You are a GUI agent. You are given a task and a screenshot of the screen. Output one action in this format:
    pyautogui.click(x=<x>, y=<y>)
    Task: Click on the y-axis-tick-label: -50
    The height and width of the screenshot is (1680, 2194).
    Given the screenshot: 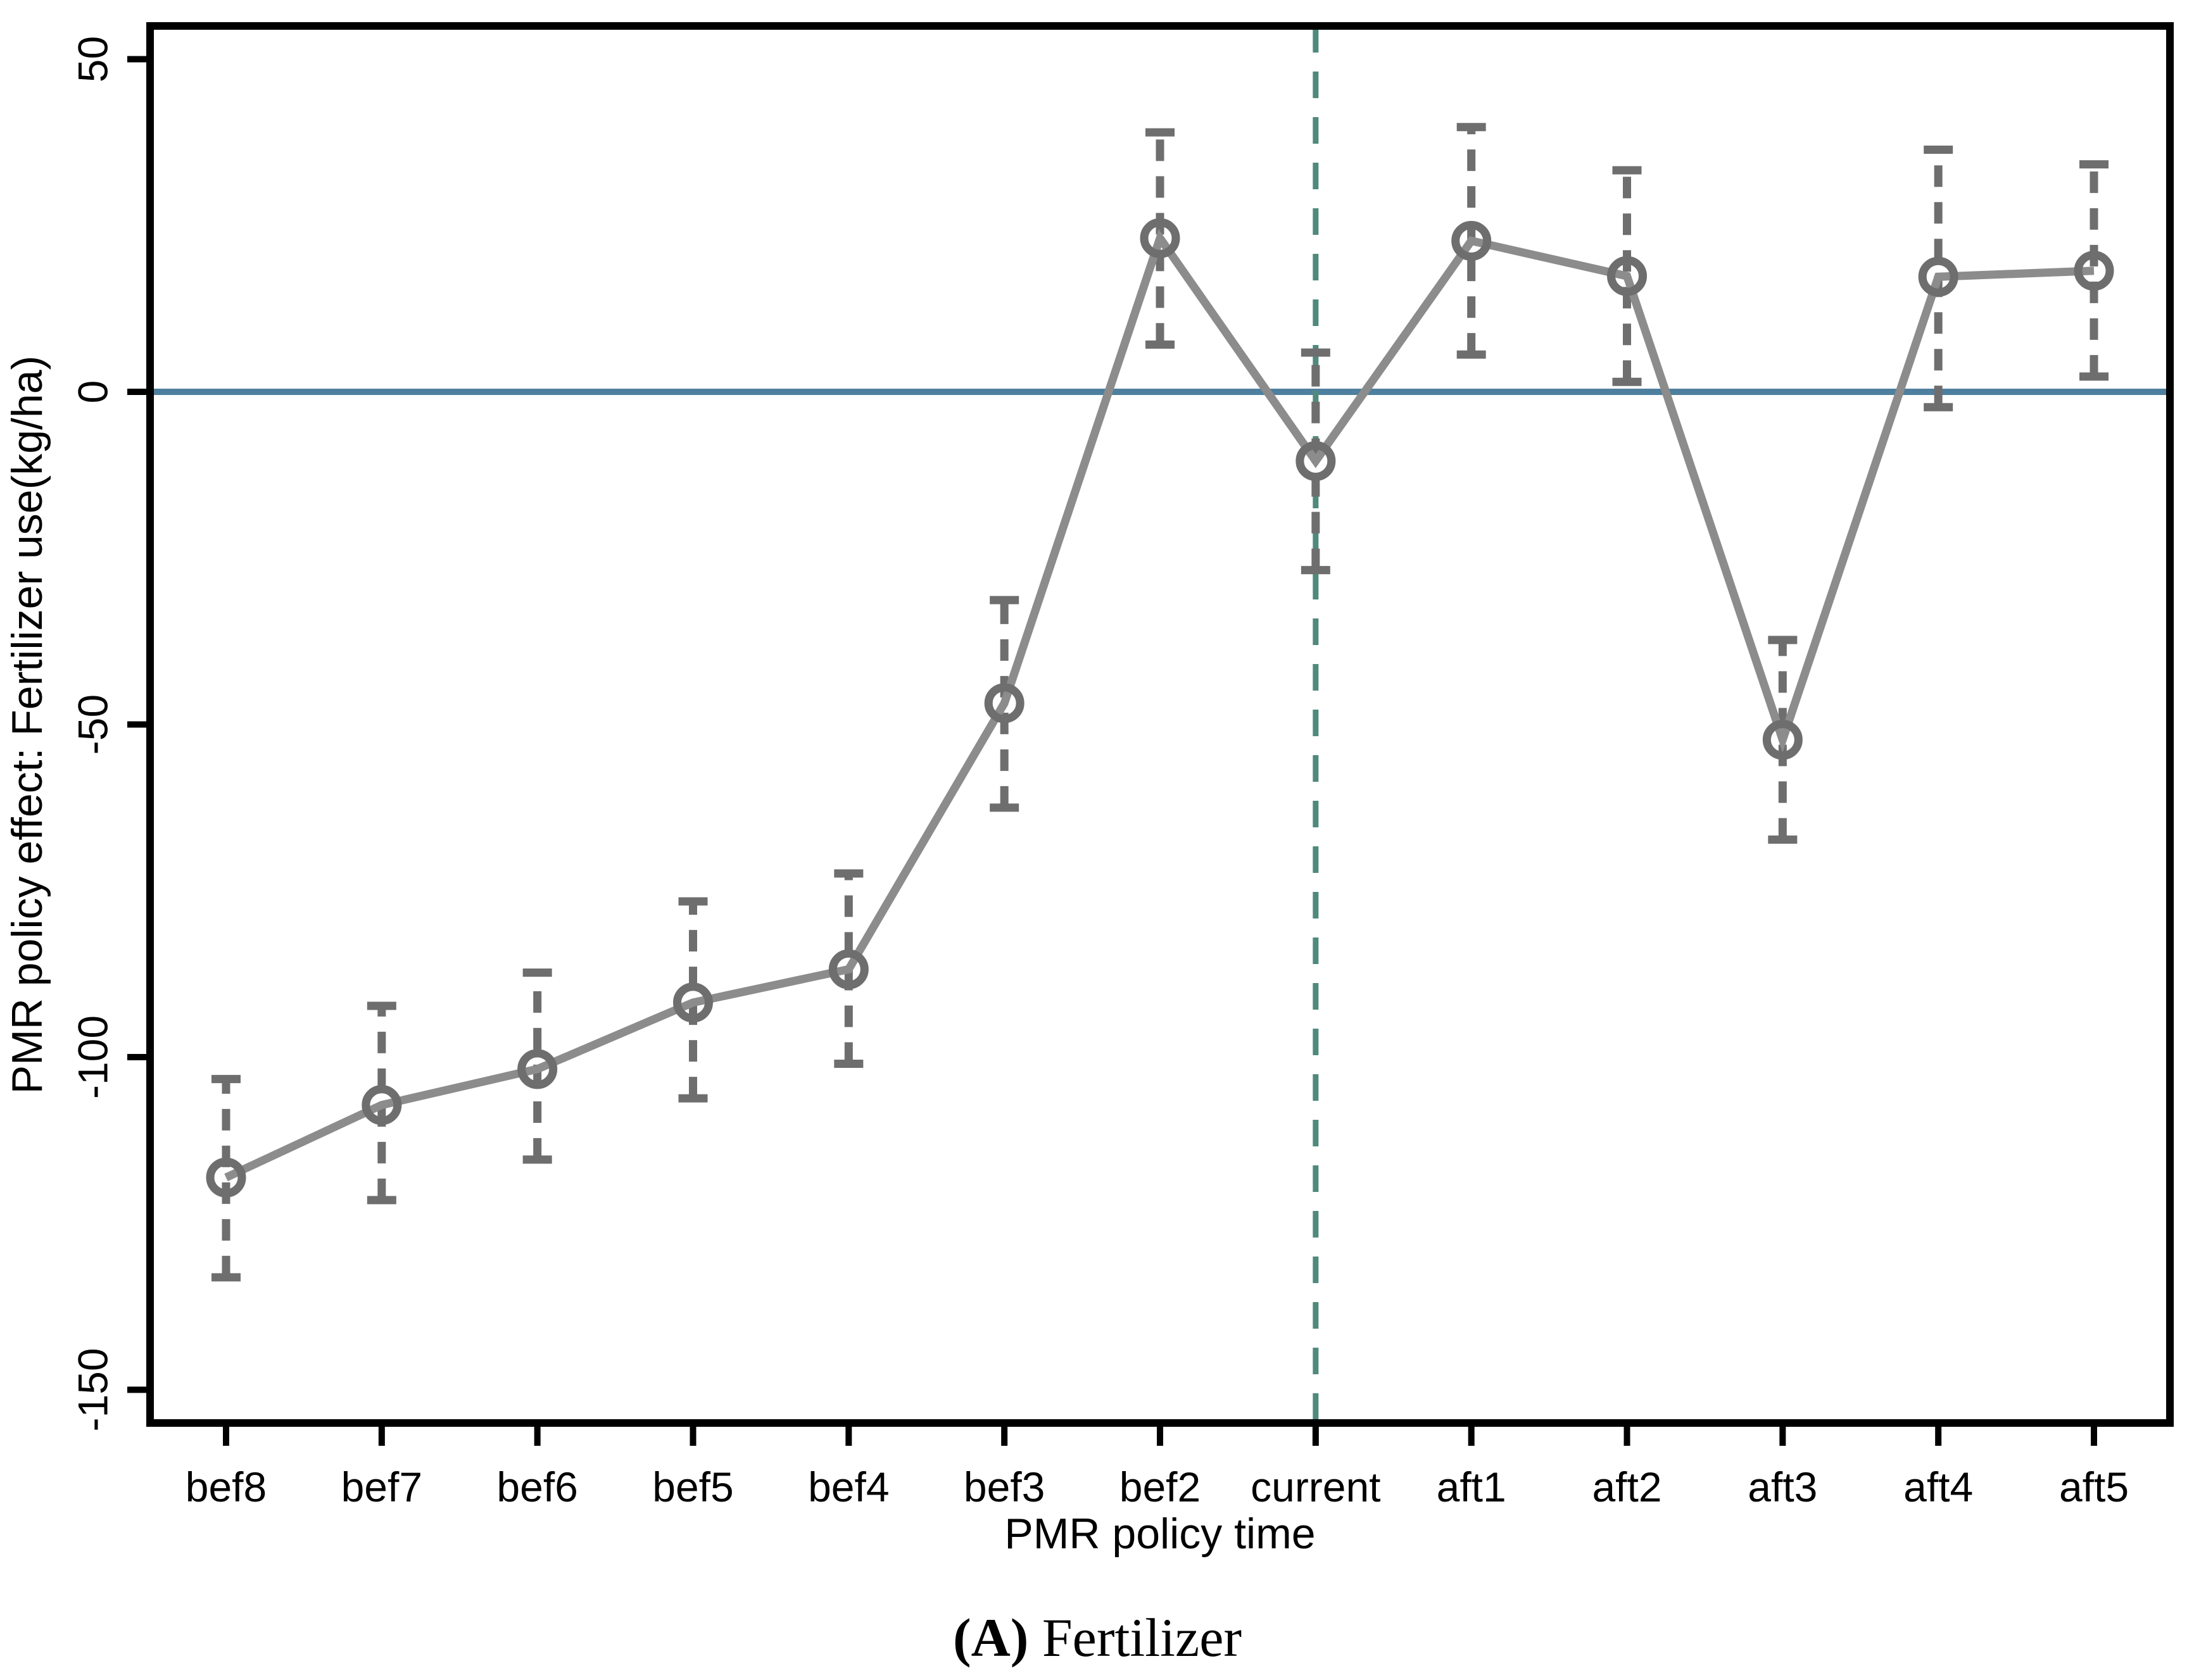 What is the action you would take?
    pyautogui.click(x=92, y=724)
    